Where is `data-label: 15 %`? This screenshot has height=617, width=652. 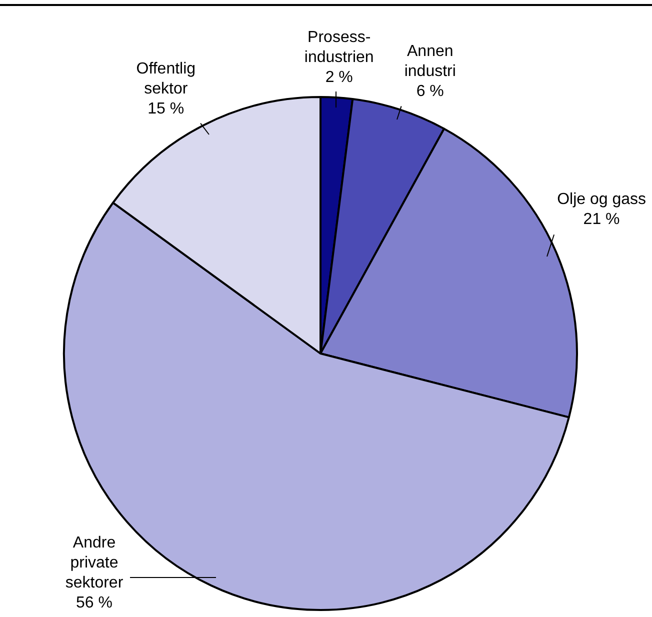
data-label: 15 % is located at coordinates (166, 109).